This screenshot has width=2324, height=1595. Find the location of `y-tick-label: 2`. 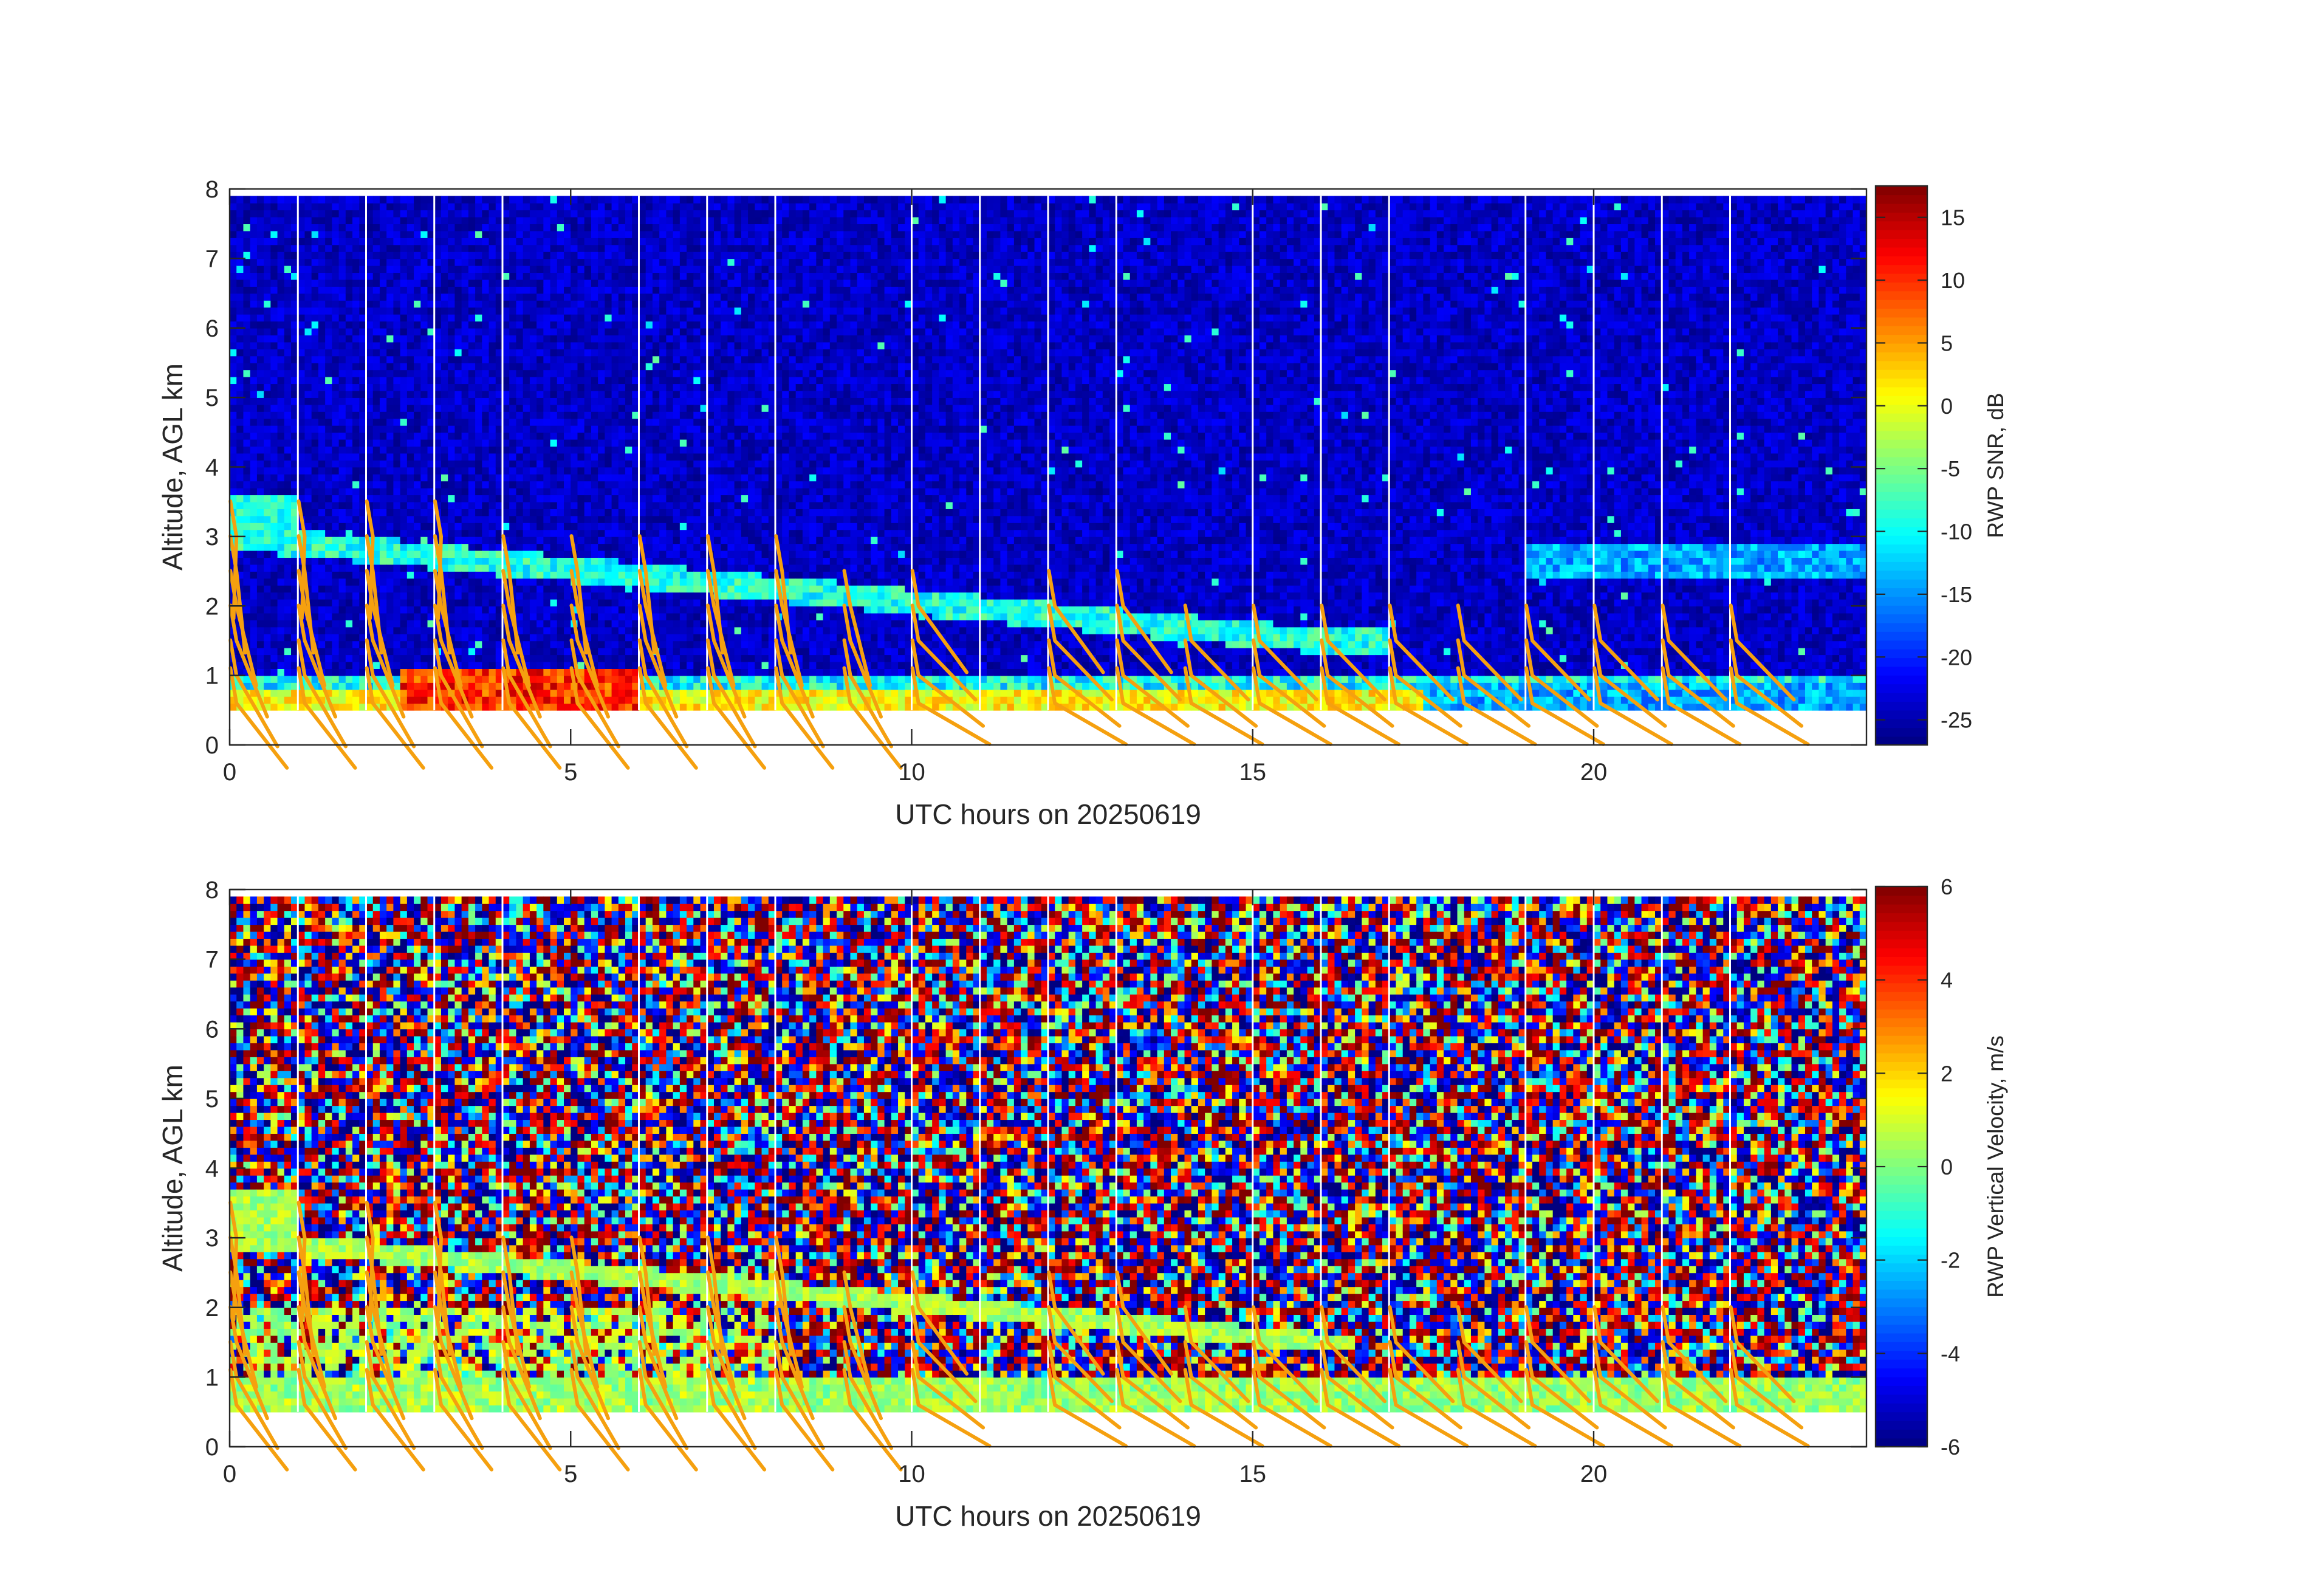

y-tick-label: 2 is located at coordinates (212, 1308).